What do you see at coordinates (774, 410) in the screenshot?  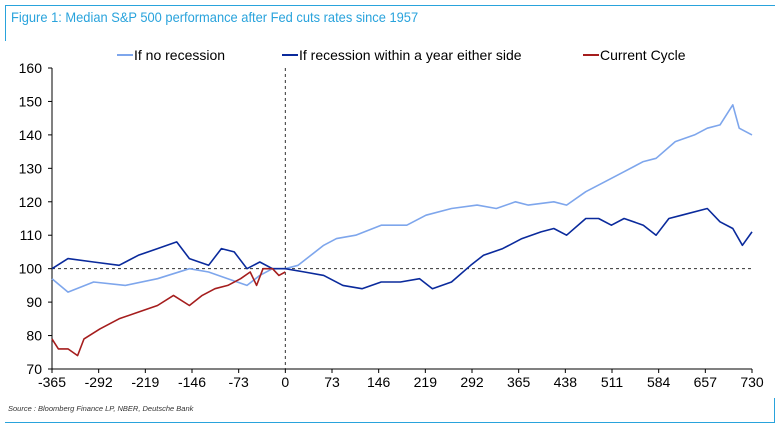 I see `frame-right-border` at bounding box center [774, 410].